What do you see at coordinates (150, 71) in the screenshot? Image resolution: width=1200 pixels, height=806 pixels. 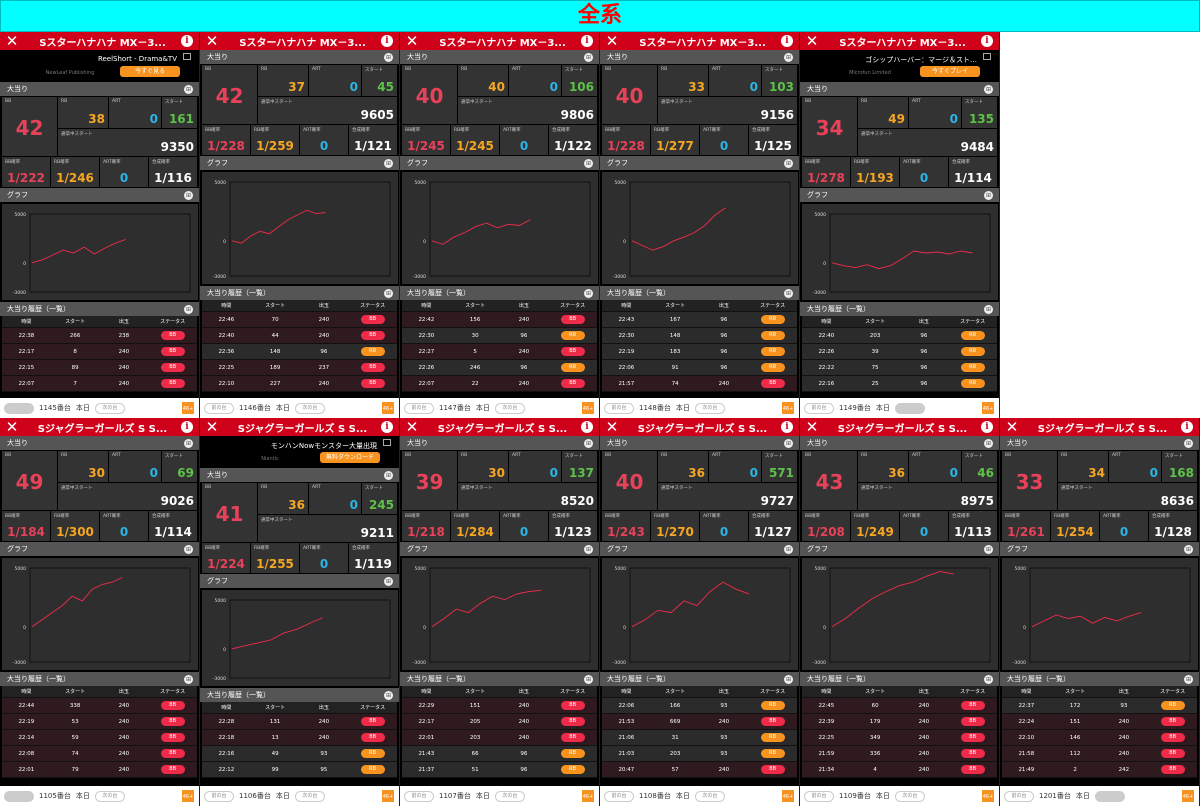 I see `ad-cta-button: 今すぐ見る` at bounding box center [150, 71].